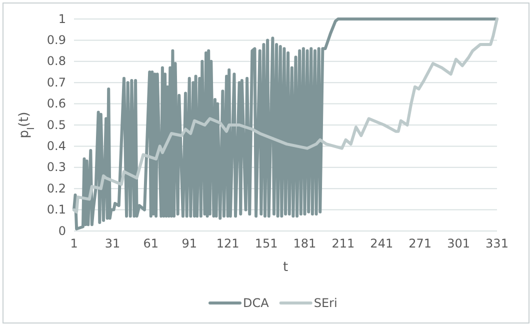 The height and width of the screenshot is (328, 532). Describe the element at coordinates (56, 209) in the screenshot. I see `y-tick-label: 0.1` at that location.